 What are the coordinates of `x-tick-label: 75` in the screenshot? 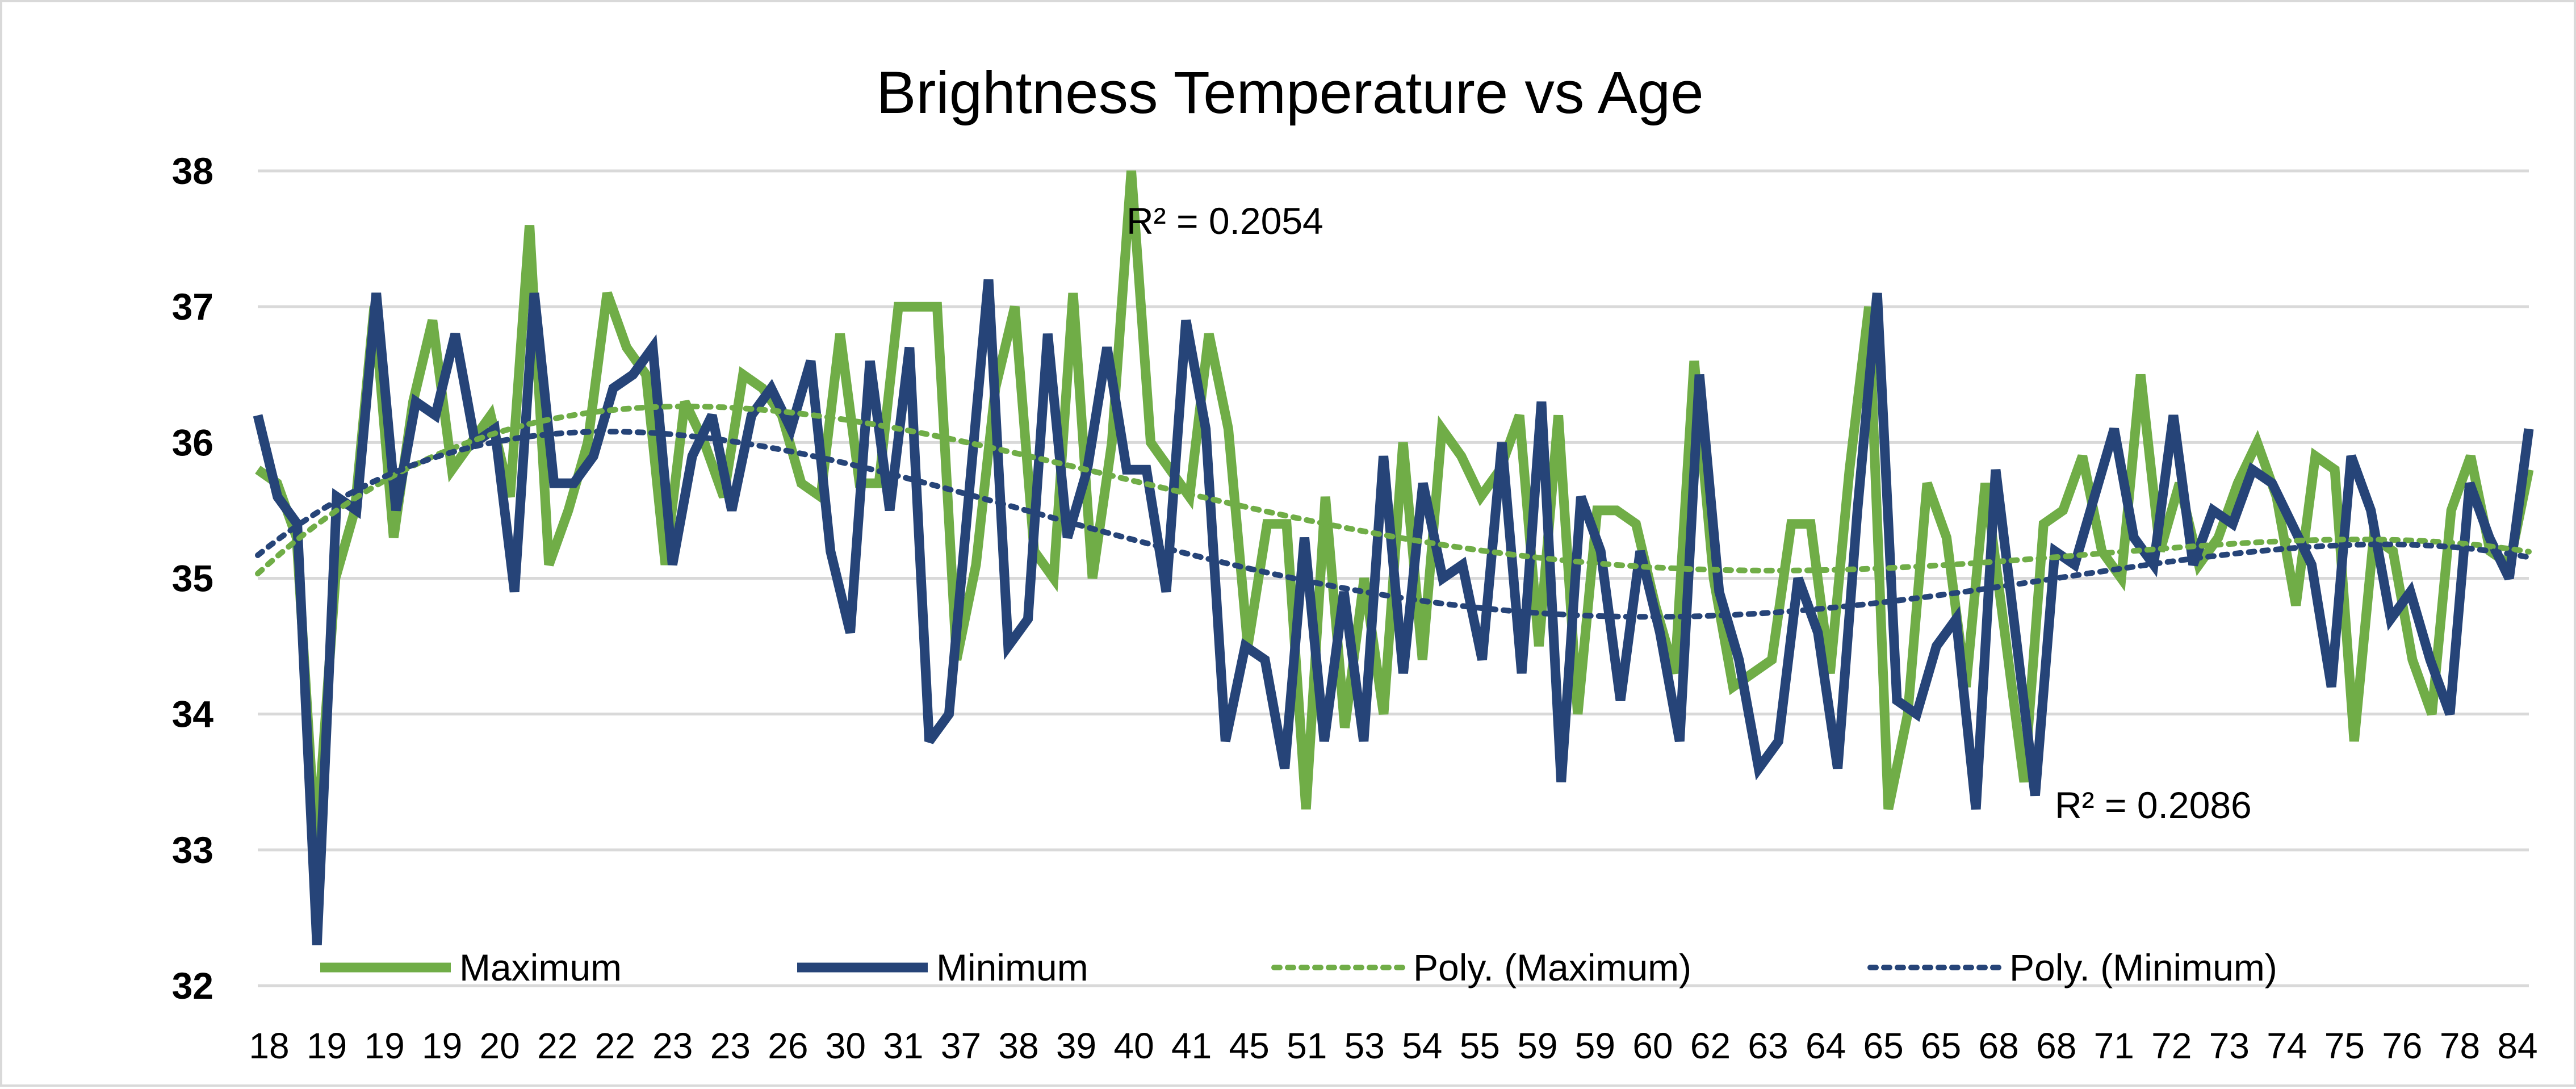 It's located at (2344, 1045).